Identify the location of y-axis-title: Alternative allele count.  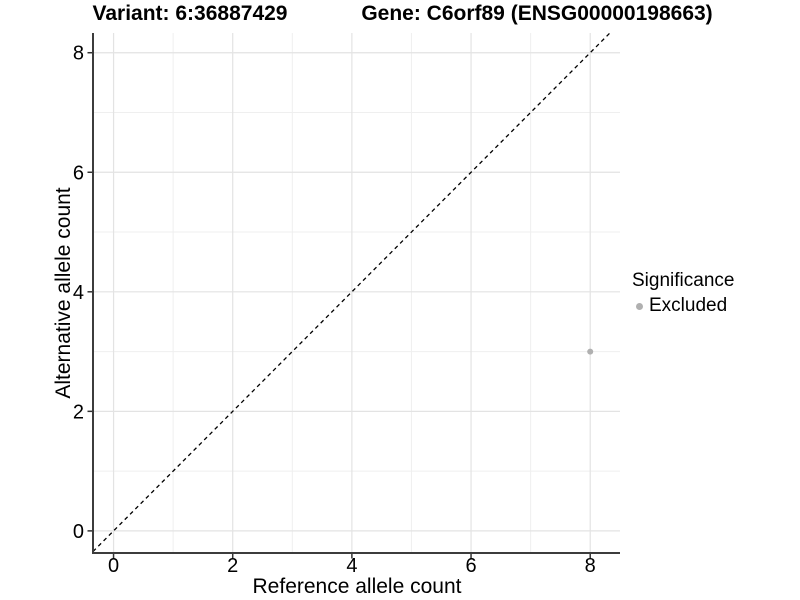
(63, 293).